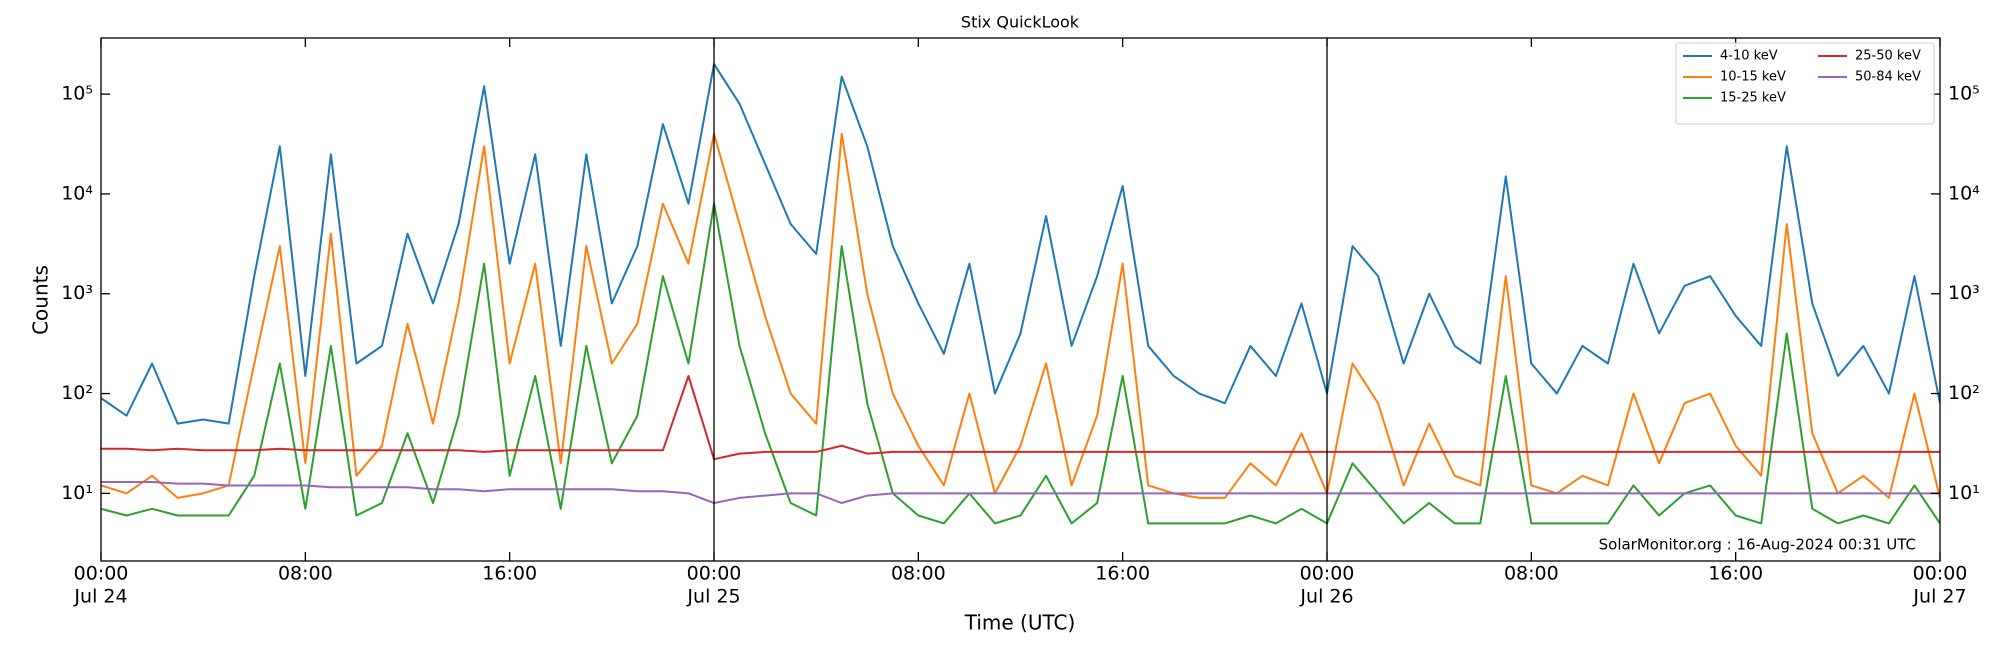 This screenshot has width=2000, height=650. What do you see at coordinates (41, 300) in the screenshot?
I see `y-axis-label: Counts` at bounding box center [41, 300].